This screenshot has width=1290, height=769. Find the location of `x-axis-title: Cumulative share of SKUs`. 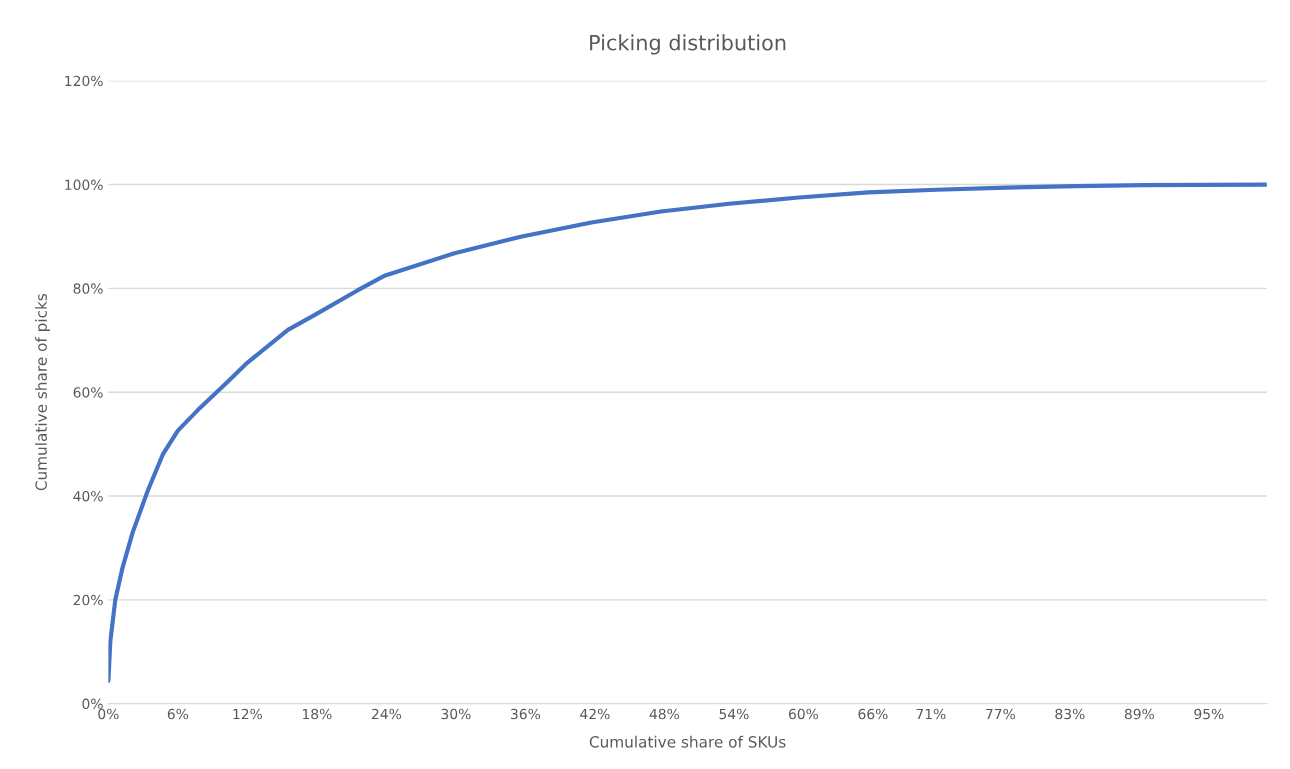

x-axis-title: Cumulative share of SKUs is located at coordinates (687, 741).